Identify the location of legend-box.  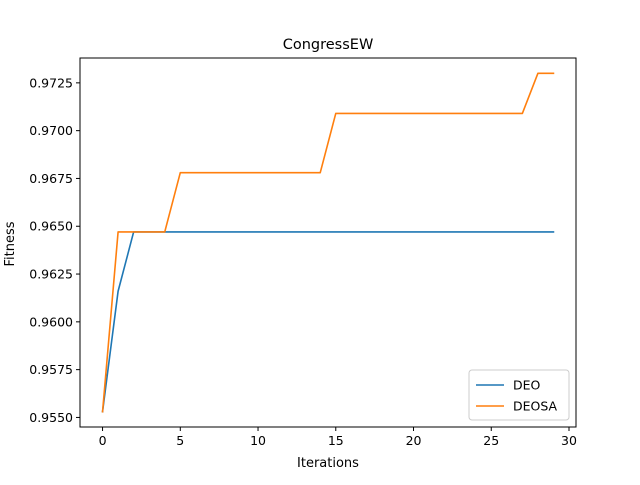
(519, 395).